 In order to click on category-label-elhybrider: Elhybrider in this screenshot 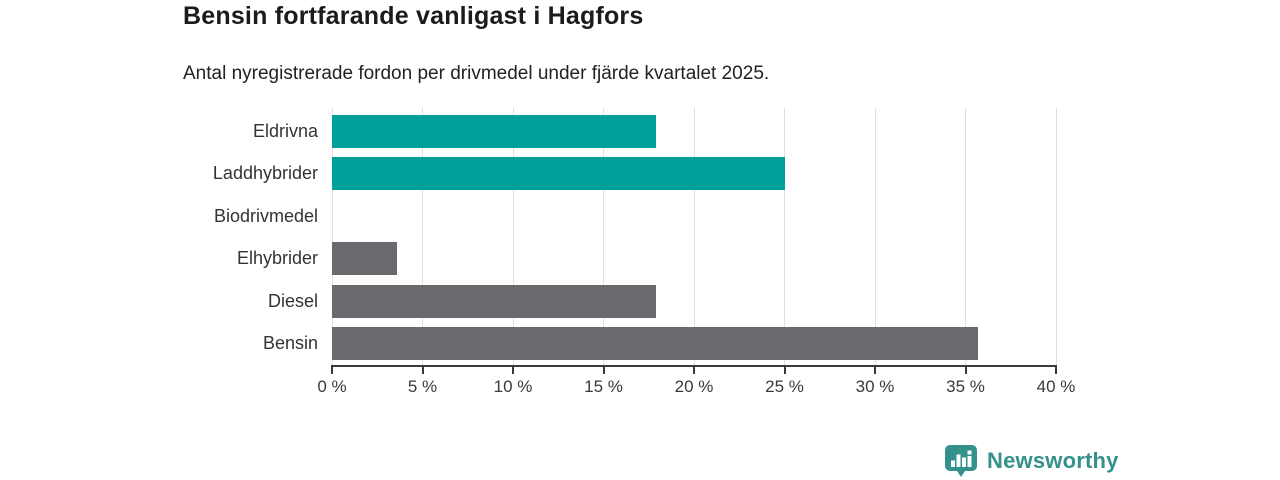, I will do `click(277, 258)`.